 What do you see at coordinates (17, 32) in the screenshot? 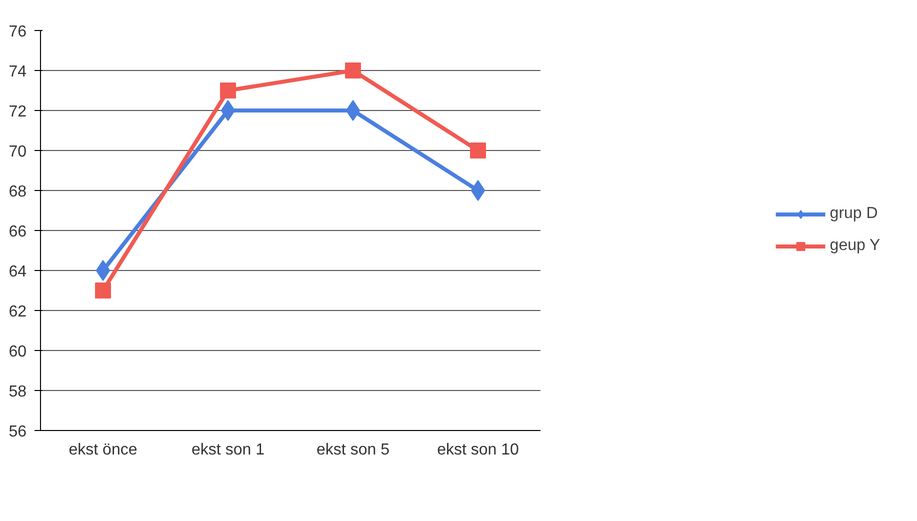
I see `y-tick-label: 76` at bounding box center [17, 32].